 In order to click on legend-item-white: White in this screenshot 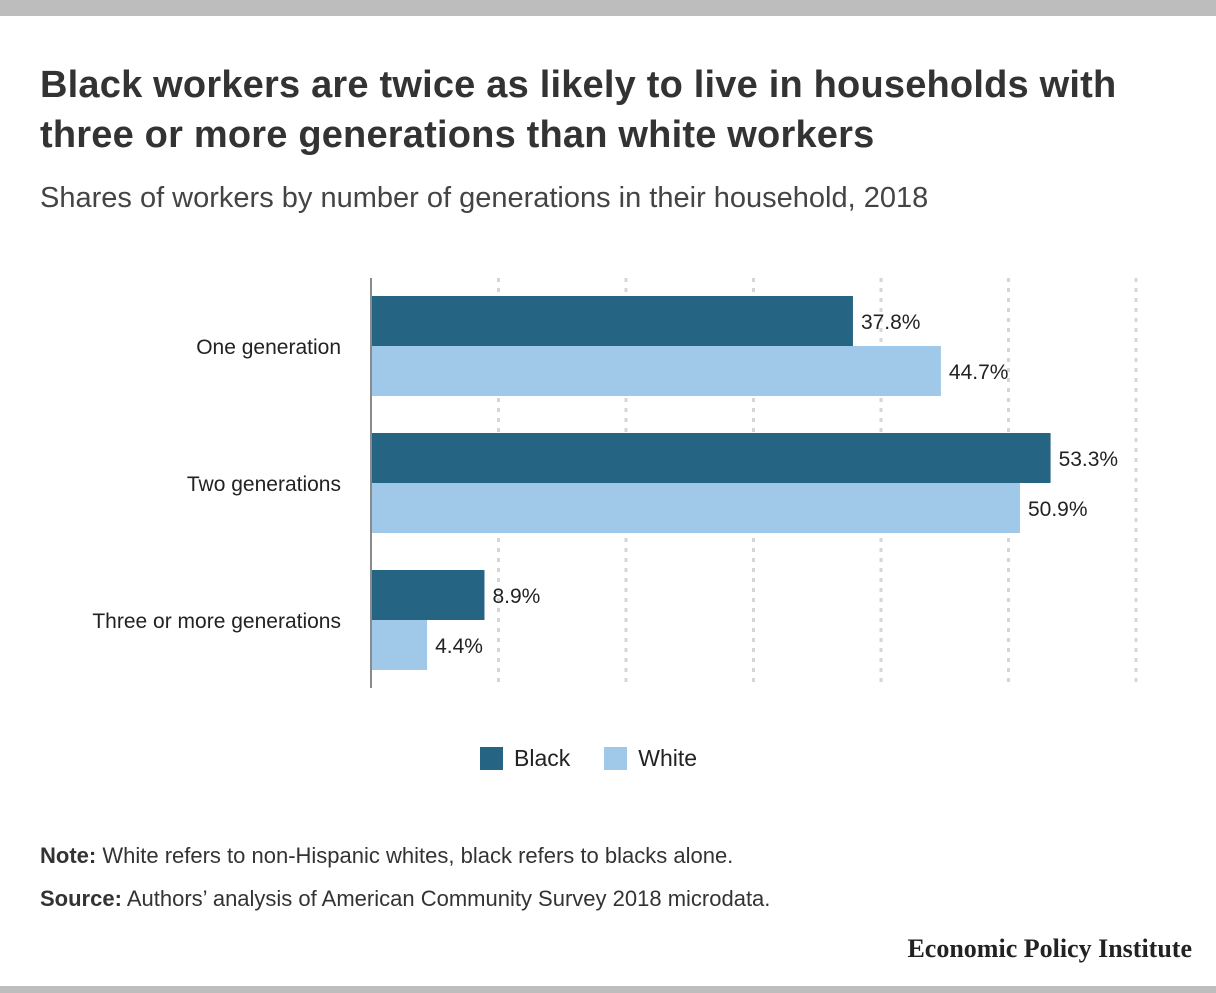, I will do `click(650, 758)`.